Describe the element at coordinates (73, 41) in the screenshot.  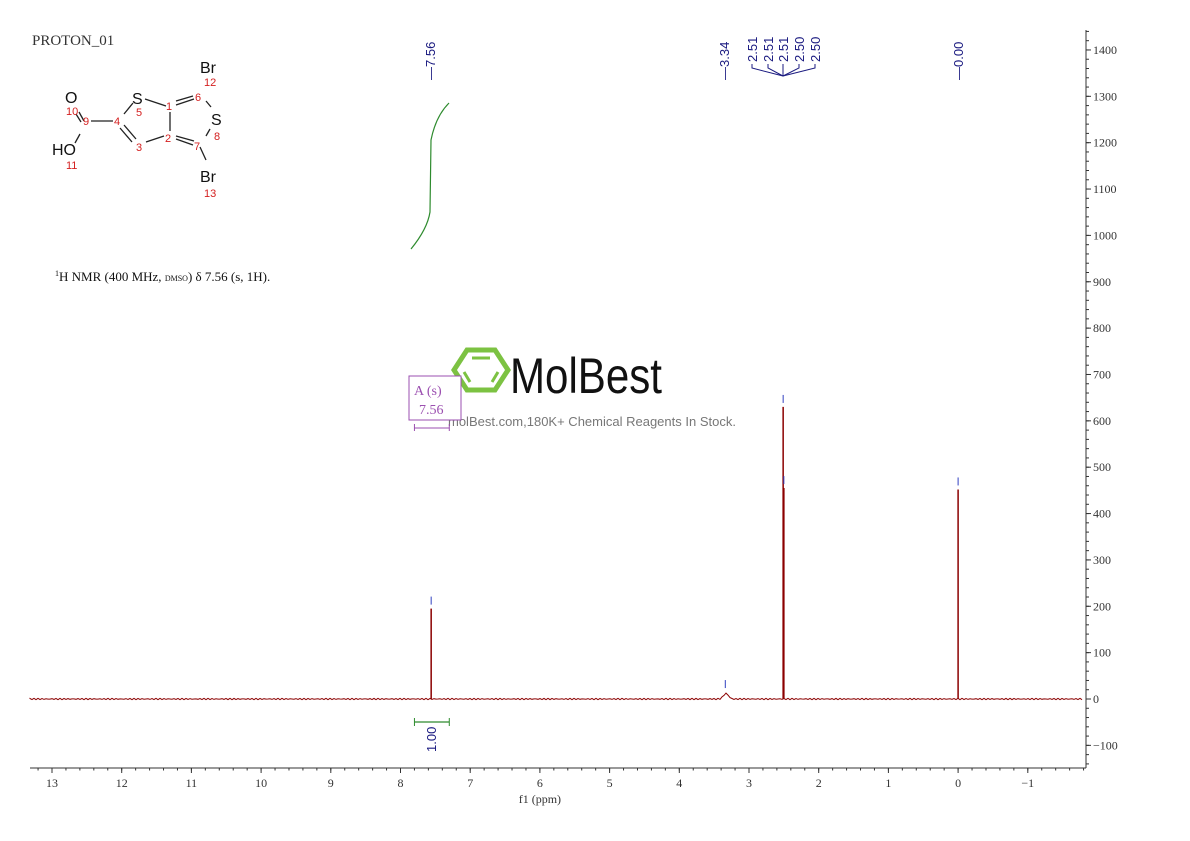
I see `experiment-label: PROTON_01` at that location.